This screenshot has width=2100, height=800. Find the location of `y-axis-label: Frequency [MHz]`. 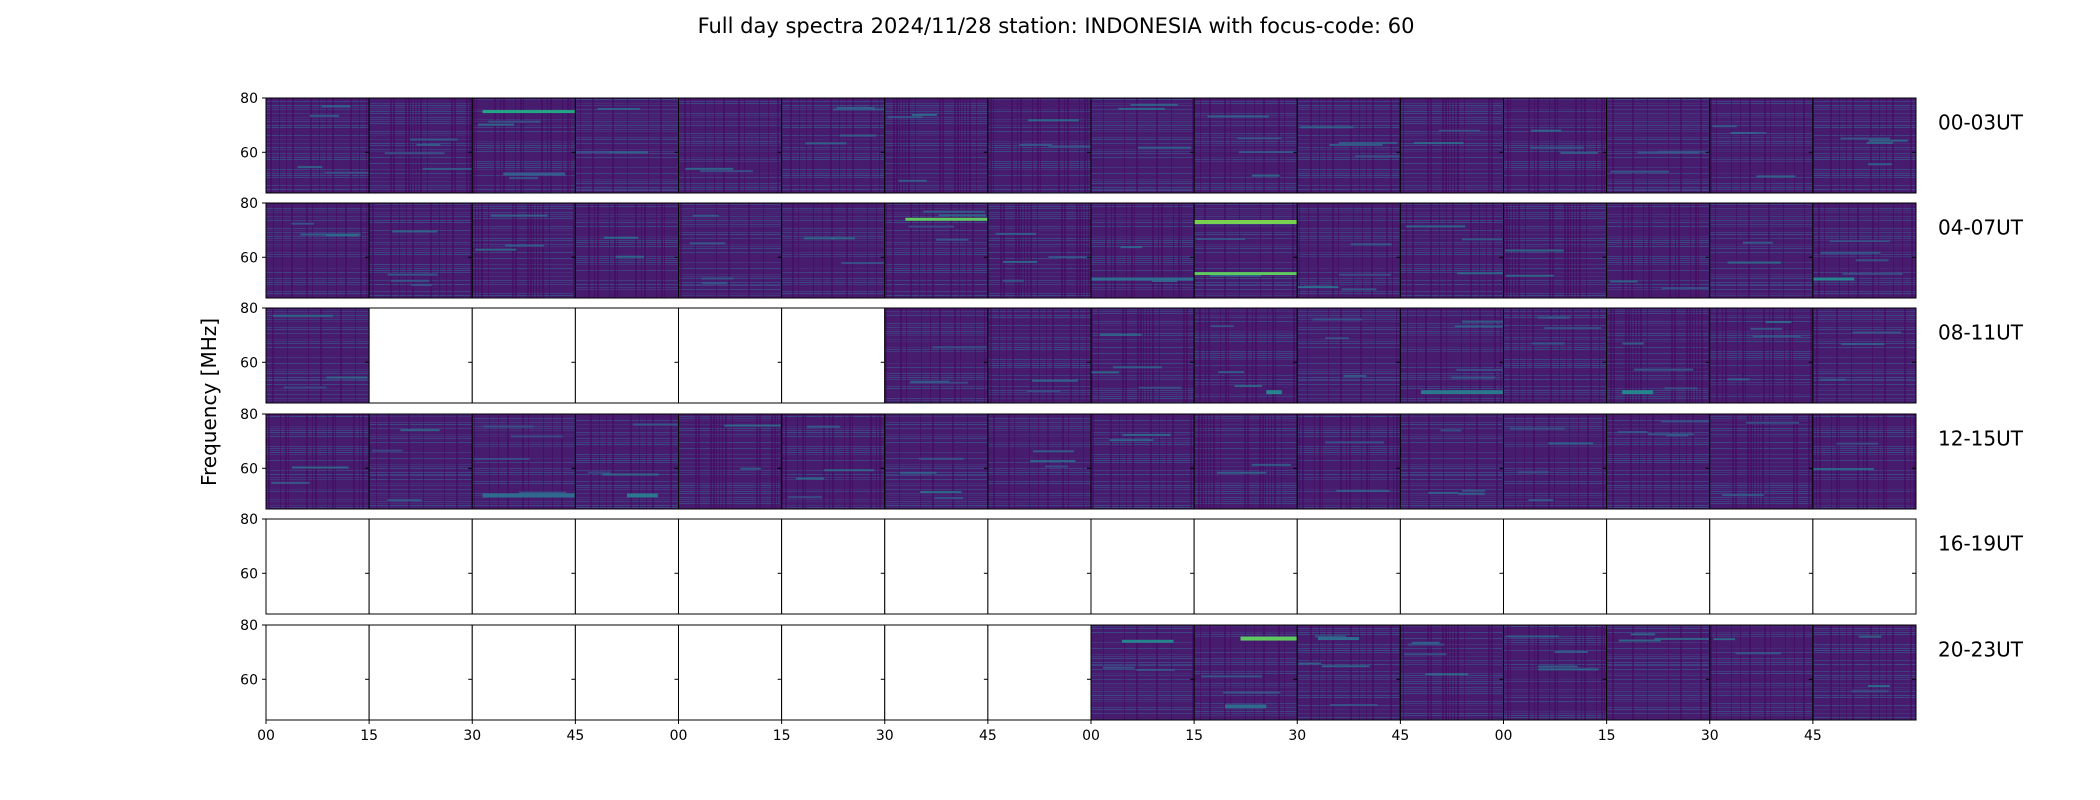

y-axis-label: Frequency [MHz] is located at coordinates (209, 402).